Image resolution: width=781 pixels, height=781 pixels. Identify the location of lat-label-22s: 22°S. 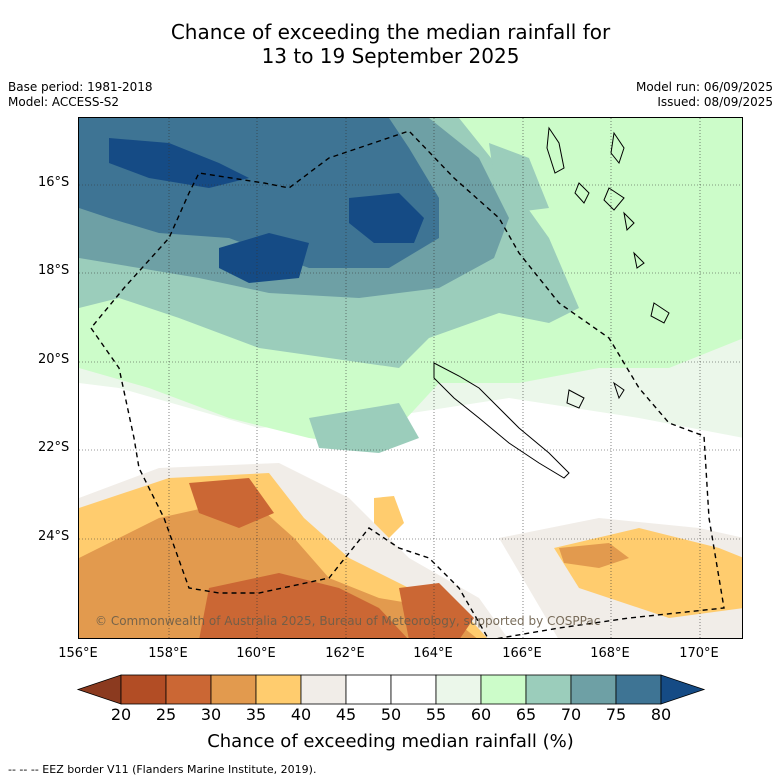
(54, 447).